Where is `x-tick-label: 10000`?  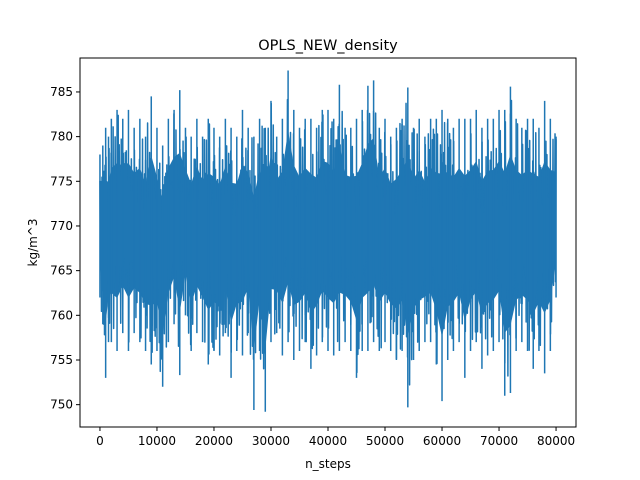
x-tick-label: 10000 is located at coordinates (157, 441).